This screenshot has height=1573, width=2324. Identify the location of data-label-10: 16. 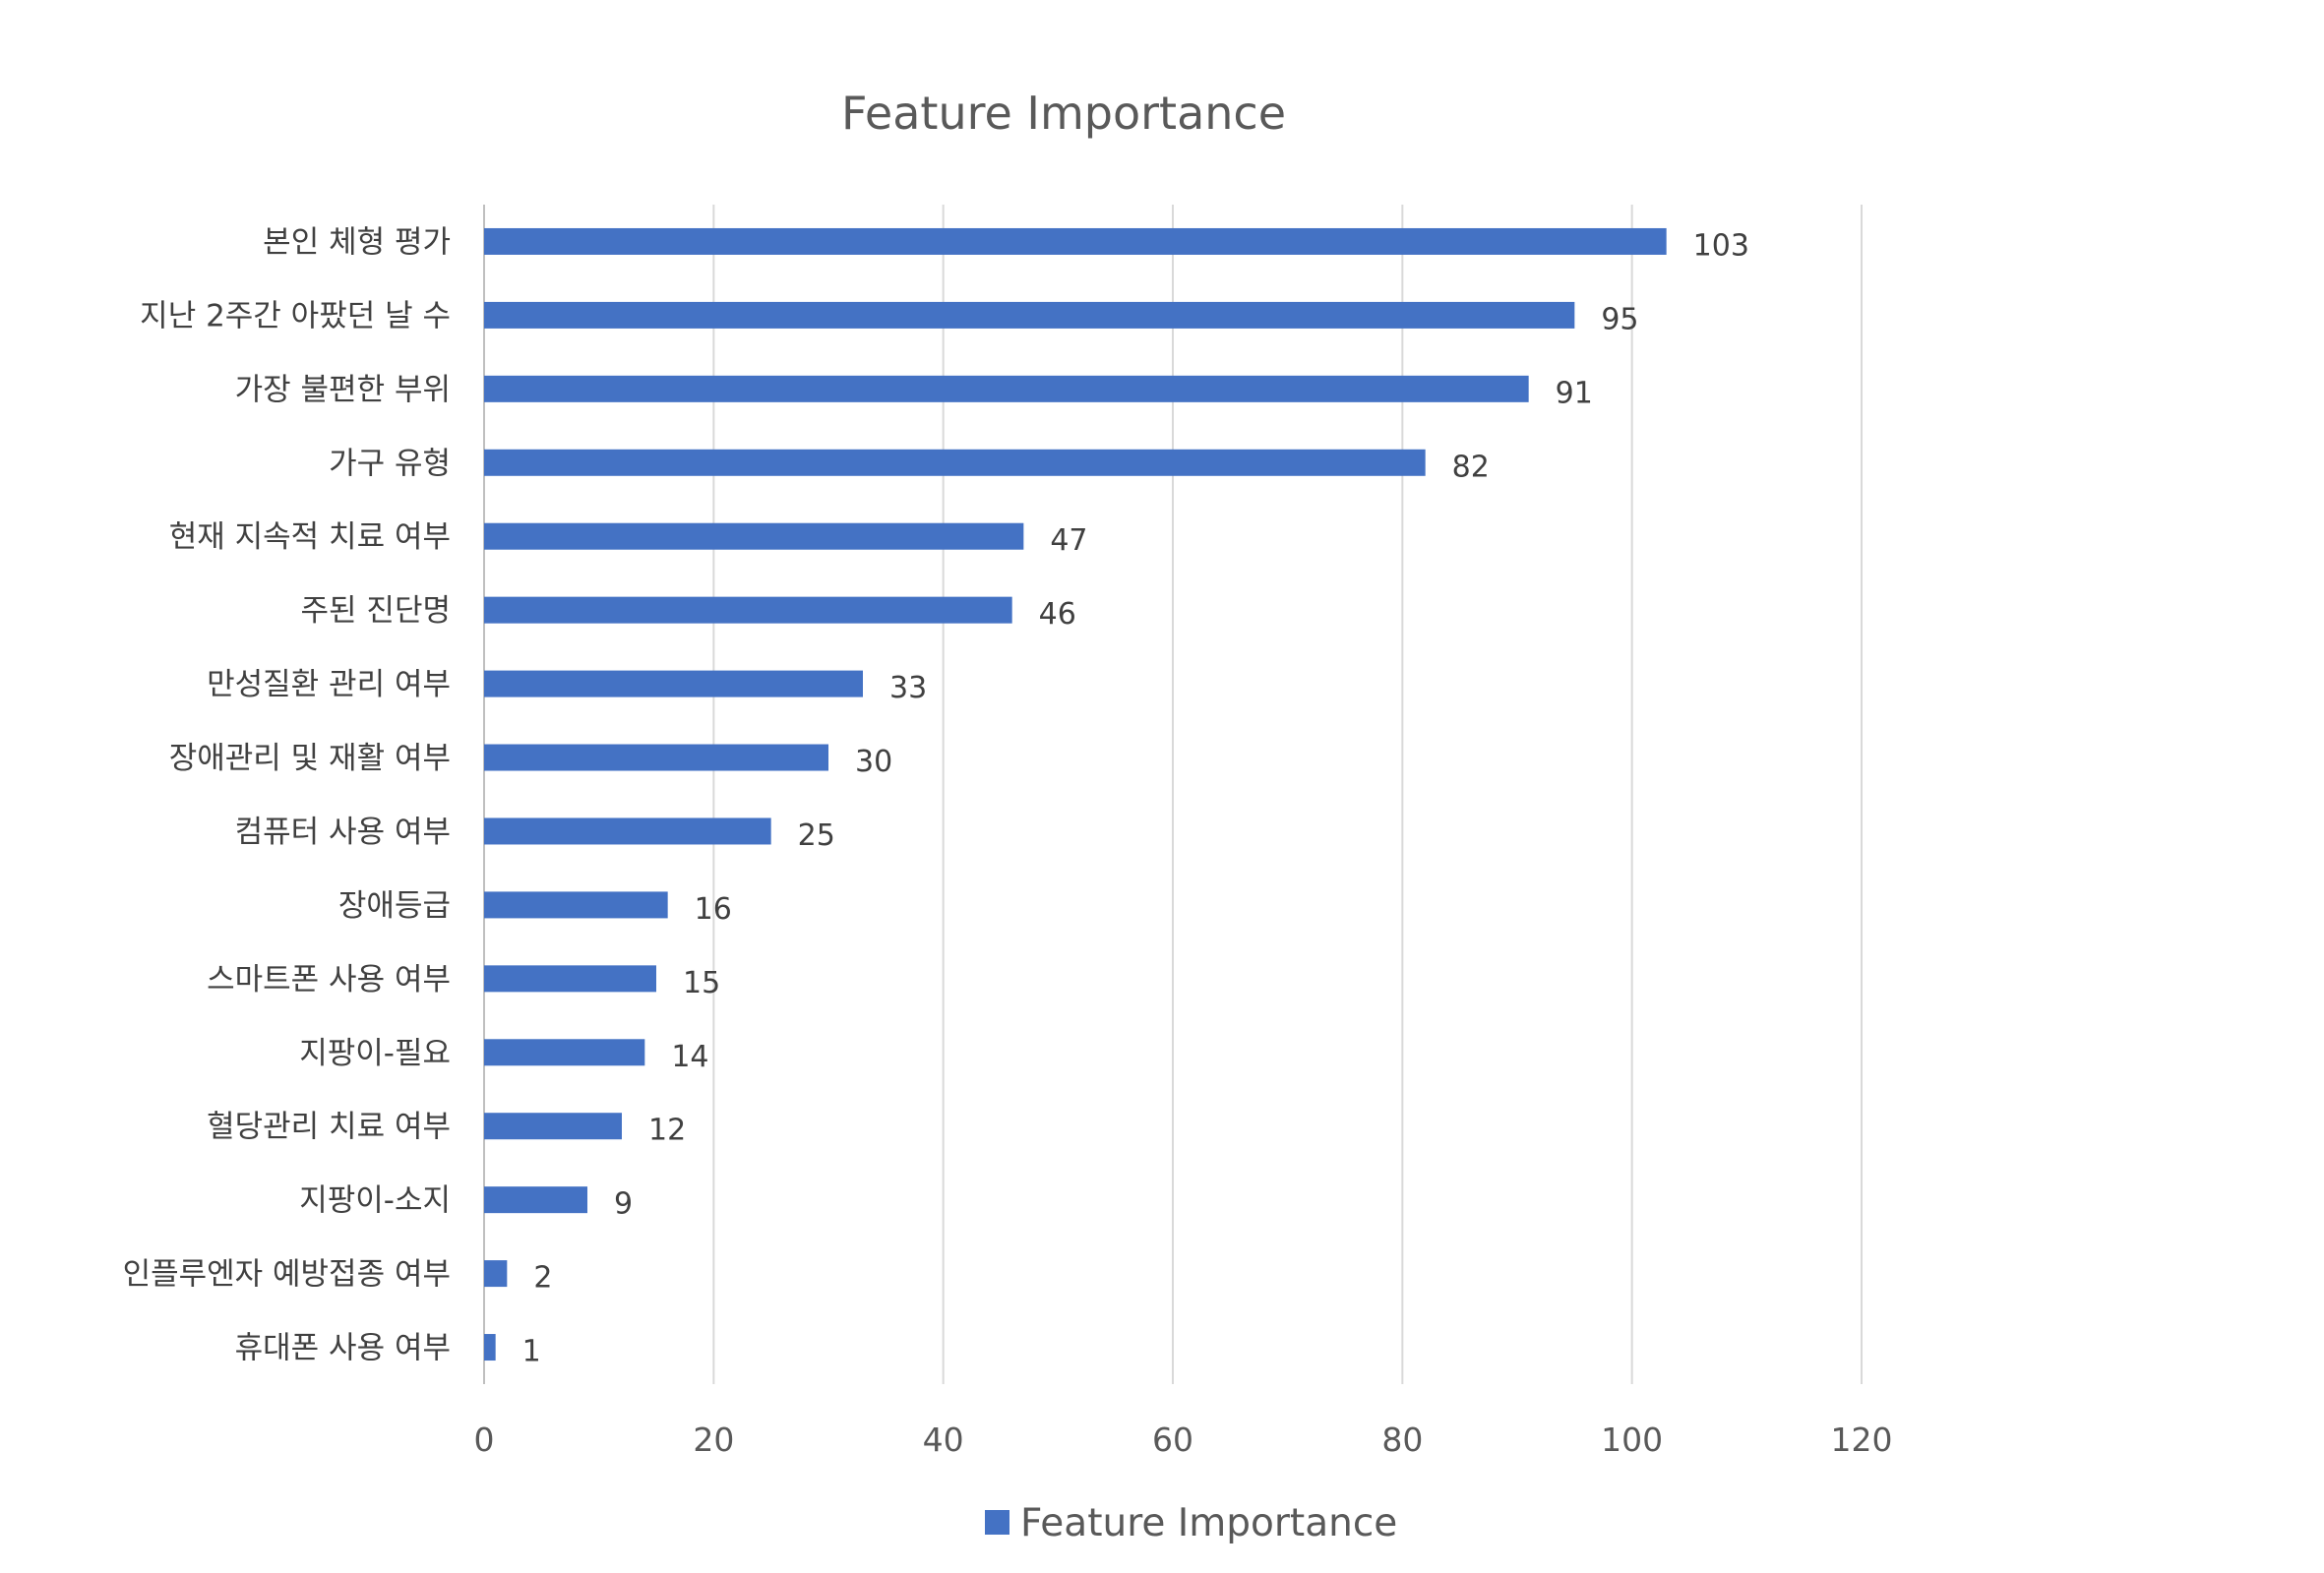
(713, 909).